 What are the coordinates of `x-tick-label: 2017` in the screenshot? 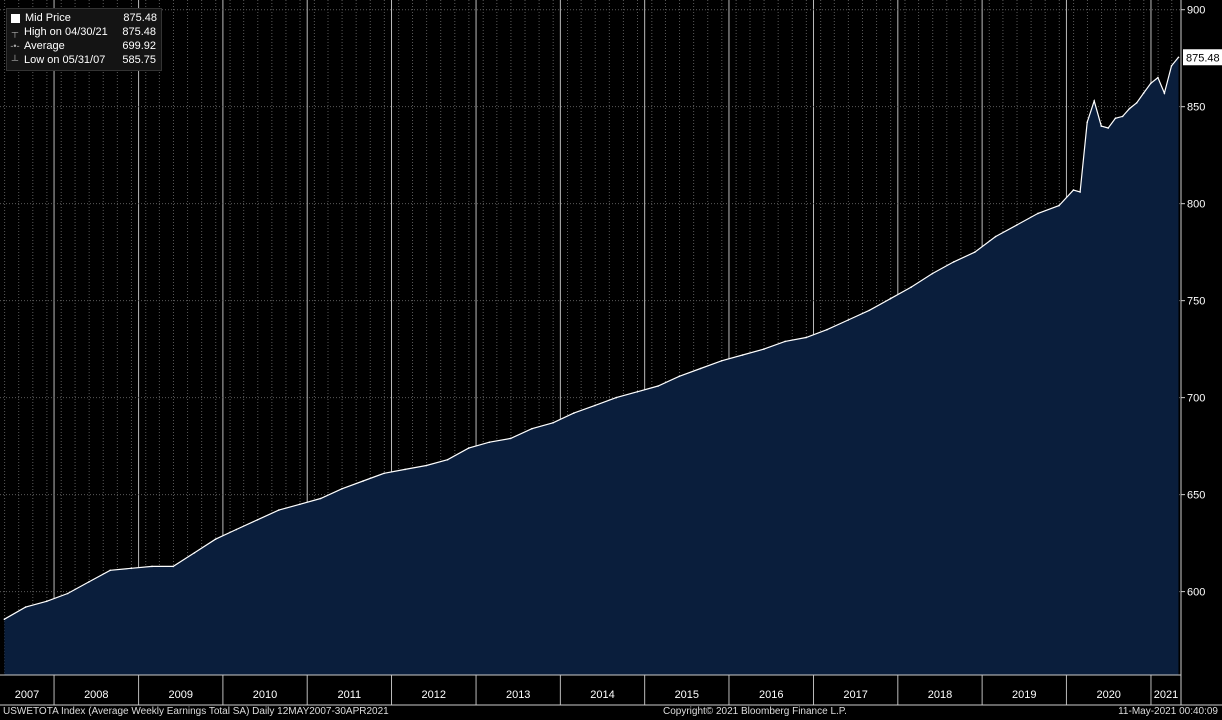 It's located at (855, 695).